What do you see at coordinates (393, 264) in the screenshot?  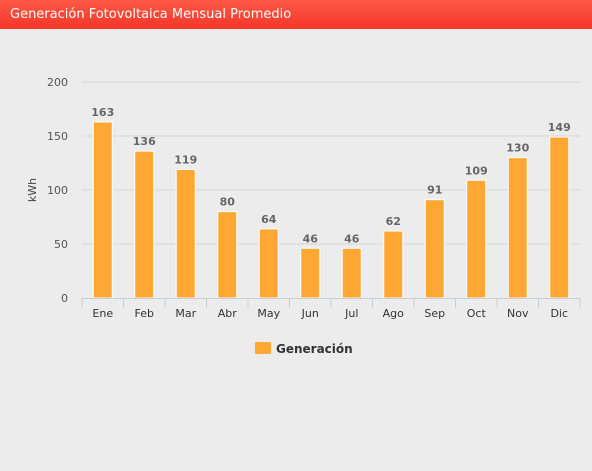 I see `bar-ago` at bounding box center [393, 264].